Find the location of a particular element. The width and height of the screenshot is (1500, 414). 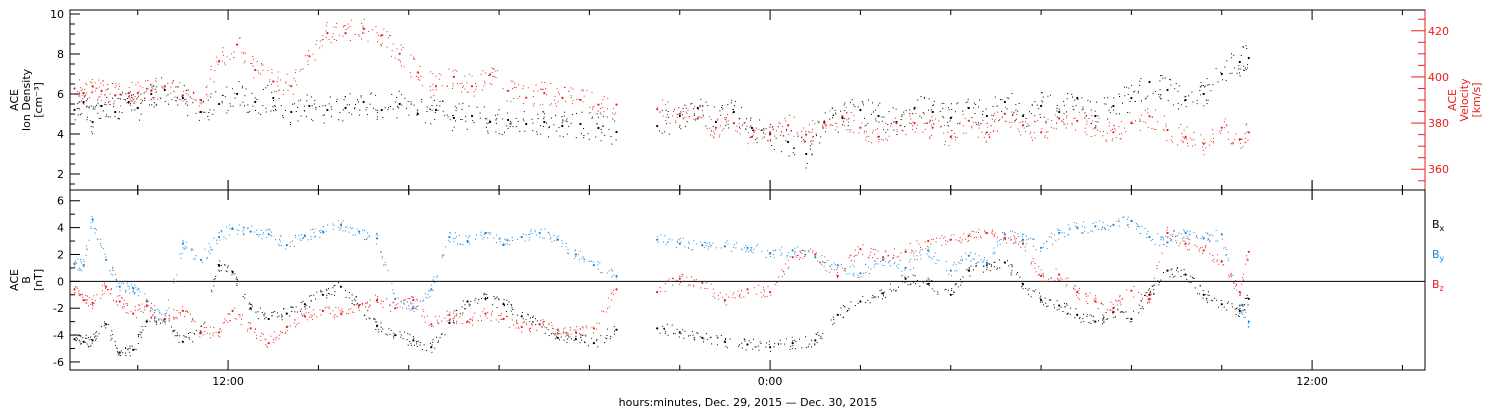

legend-entry-x: Bx is located at coordinates (1438, 225).